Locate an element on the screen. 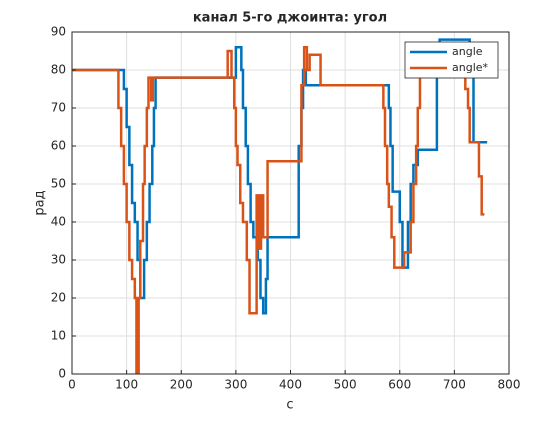 This screenshot has height=424, width=560. x-tick-label: 600 is located at coordinates (399, 385).